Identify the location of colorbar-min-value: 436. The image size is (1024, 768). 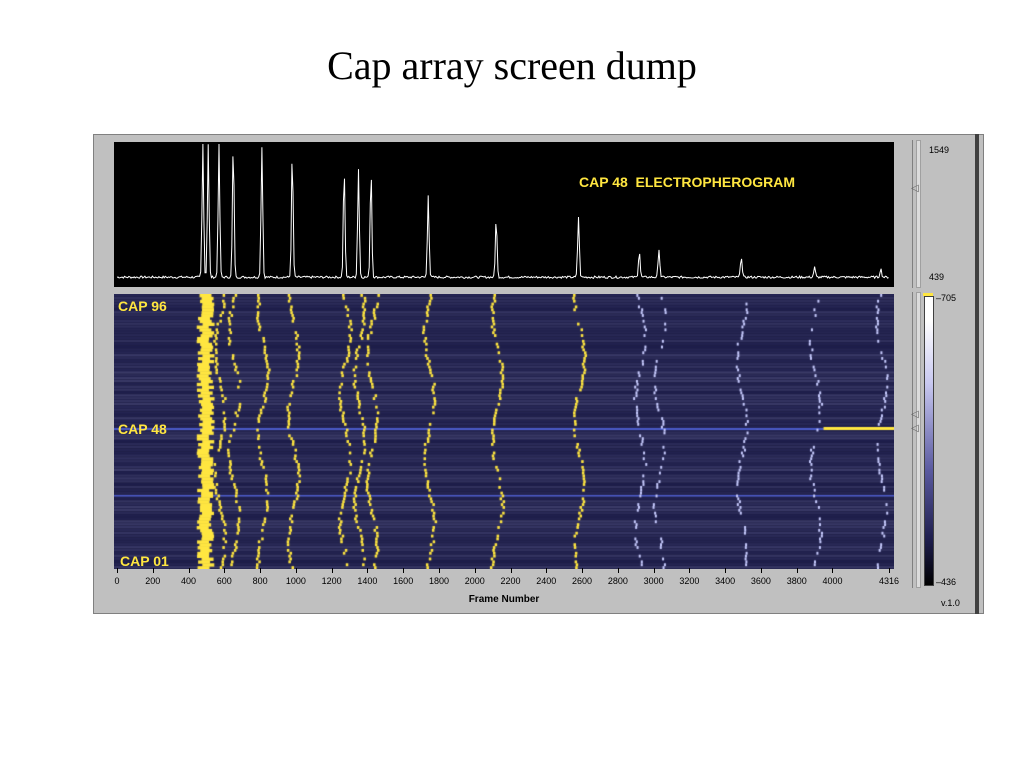
(949, 582).